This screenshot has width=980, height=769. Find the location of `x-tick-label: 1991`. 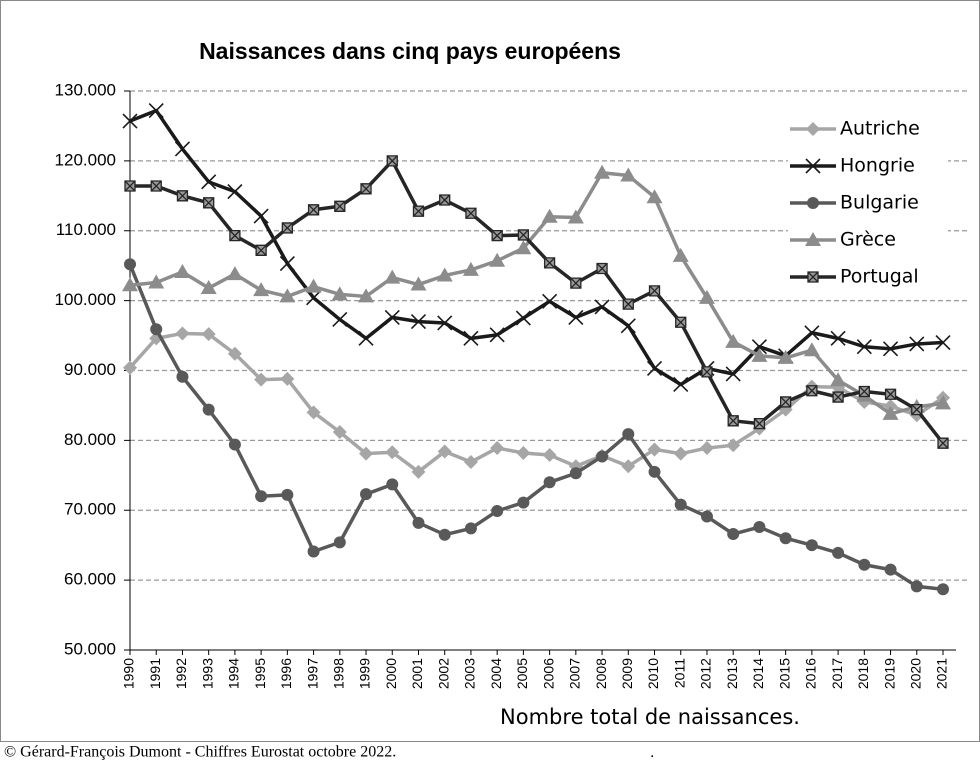

x-tick-label: 1991 is located at coordinates (155, 673).